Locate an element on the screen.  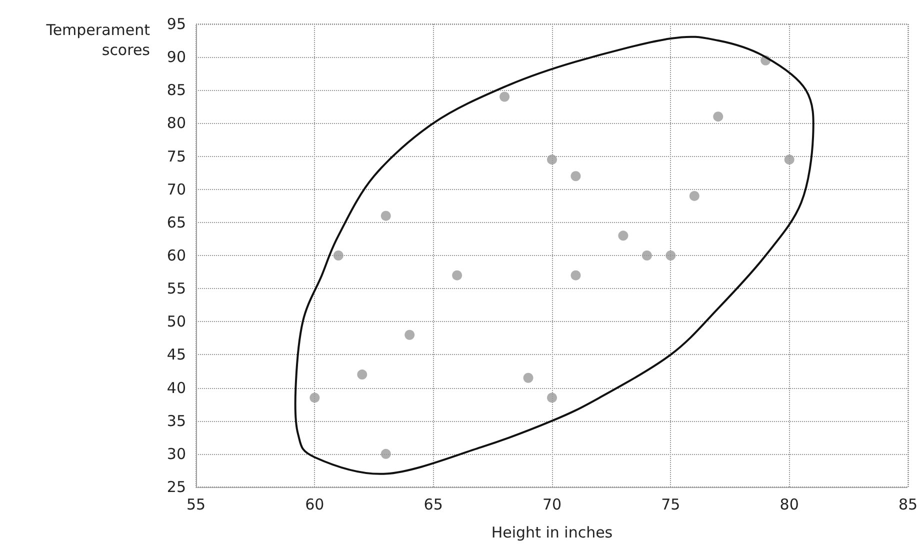
x-tick-label: 55 is located at coordinates (196, 505).